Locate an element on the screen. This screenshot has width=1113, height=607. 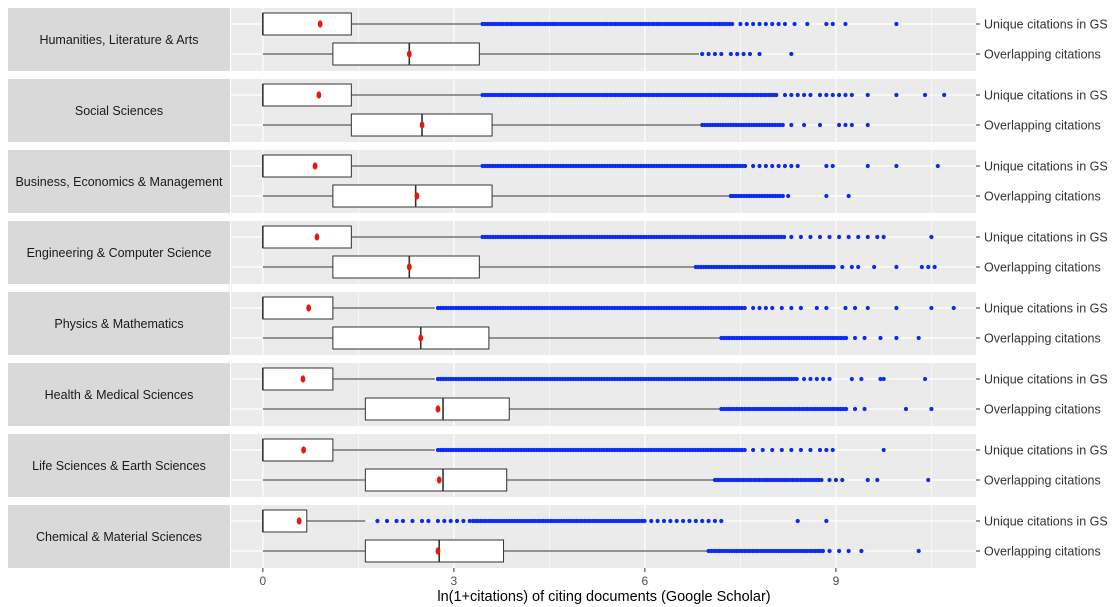
x-tick-label: 9 is located at coordinates (836, 581).